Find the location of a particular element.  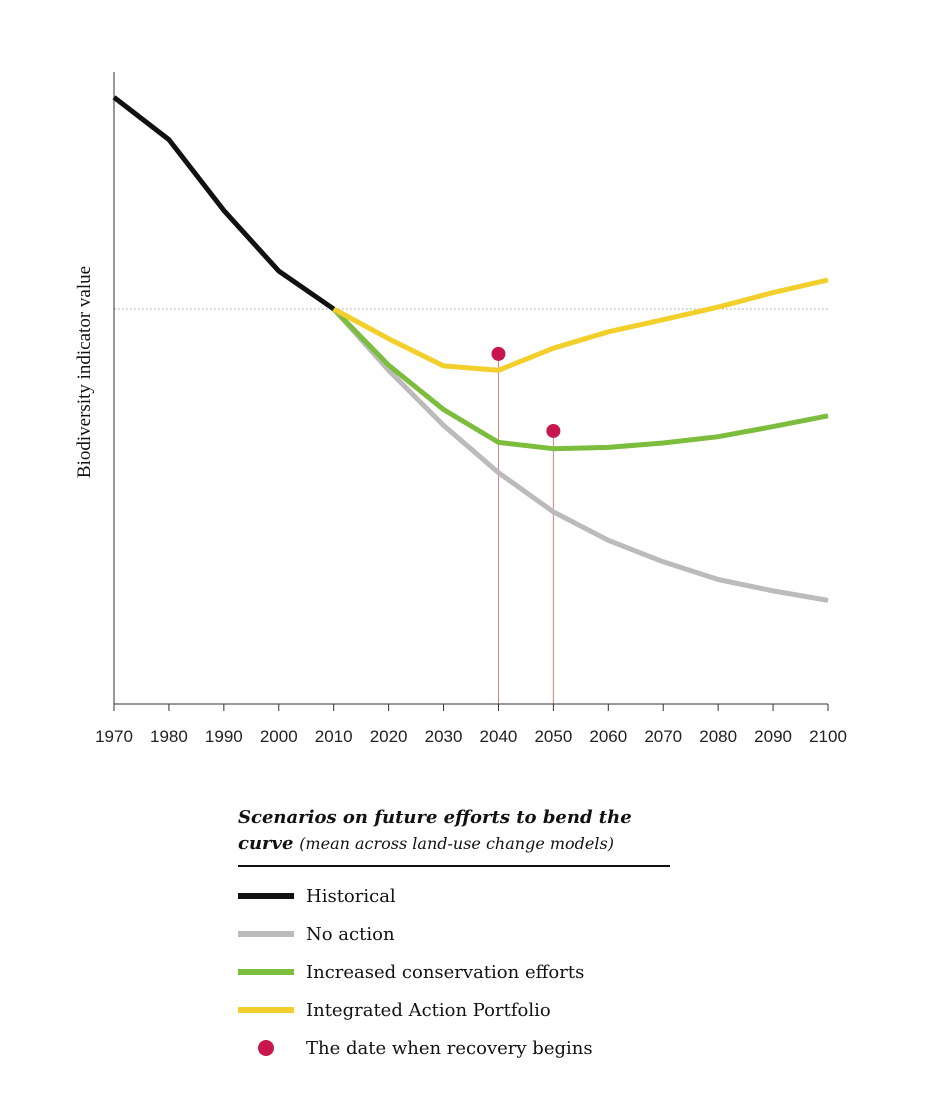

legend-item-recovery: The date when recovery begins is located at coordinates (454, 1048).